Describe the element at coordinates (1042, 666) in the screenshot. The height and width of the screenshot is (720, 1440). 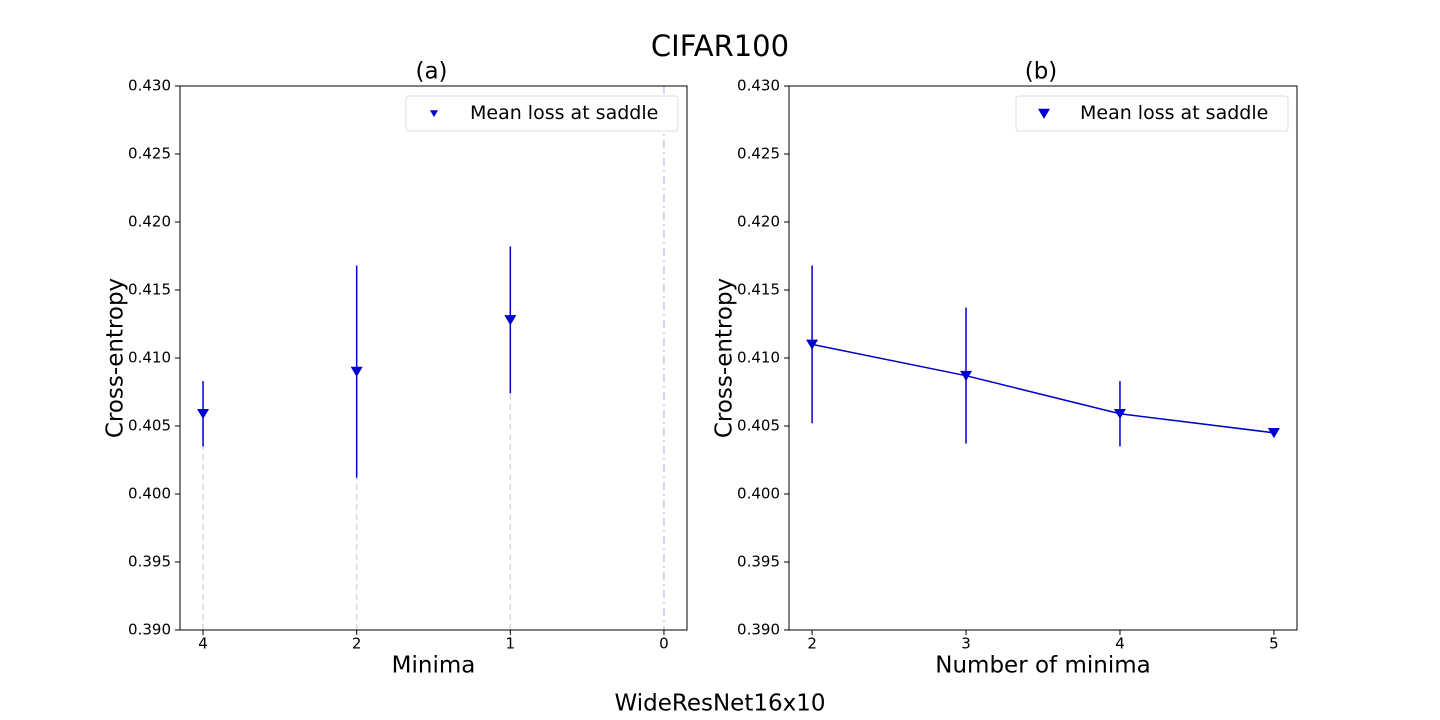
I see `x-axis-label: Number of minima` at that location.